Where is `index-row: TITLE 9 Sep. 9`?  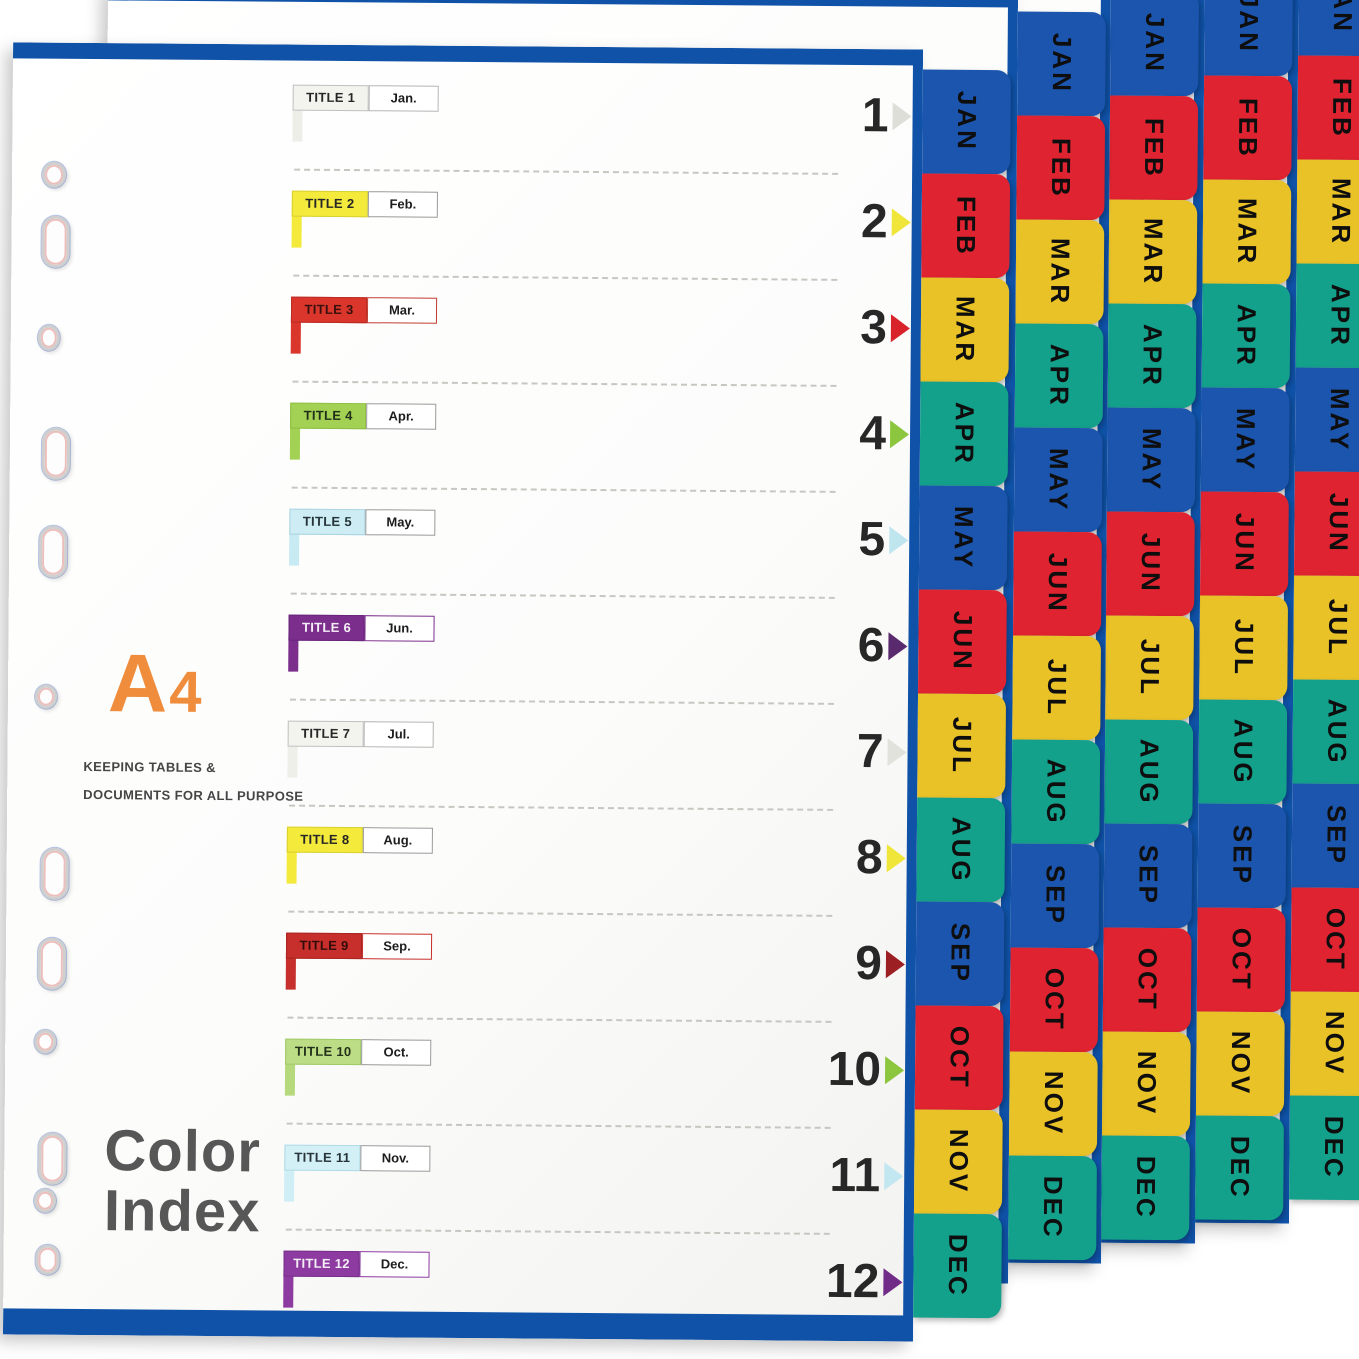
index-row: TITLE 9 Sep. 9 is located at coordinates (460, 986).